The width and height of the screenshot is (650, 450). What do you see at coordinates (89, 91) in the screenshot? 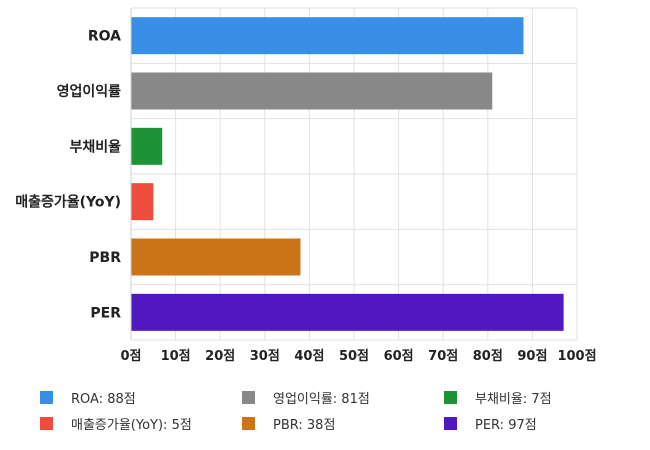
I see `y-category-label: 영업이익률` at bounding box center [89, 91].